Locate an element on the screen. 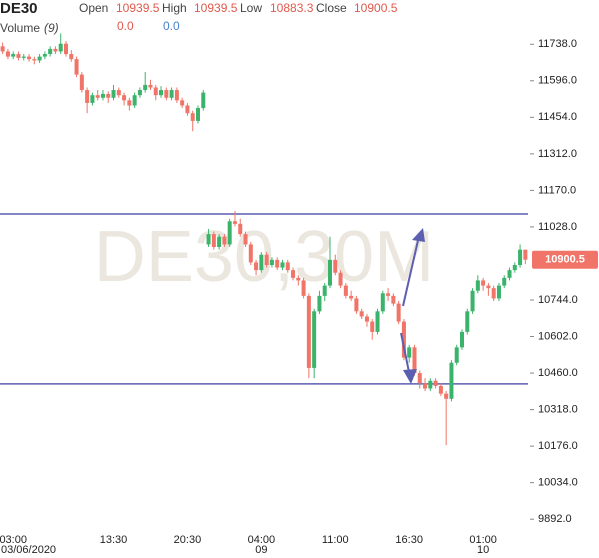 The height and width of the screenshot is (558, 599). watermark: DE30,30M is located at coordinates (264, 257).